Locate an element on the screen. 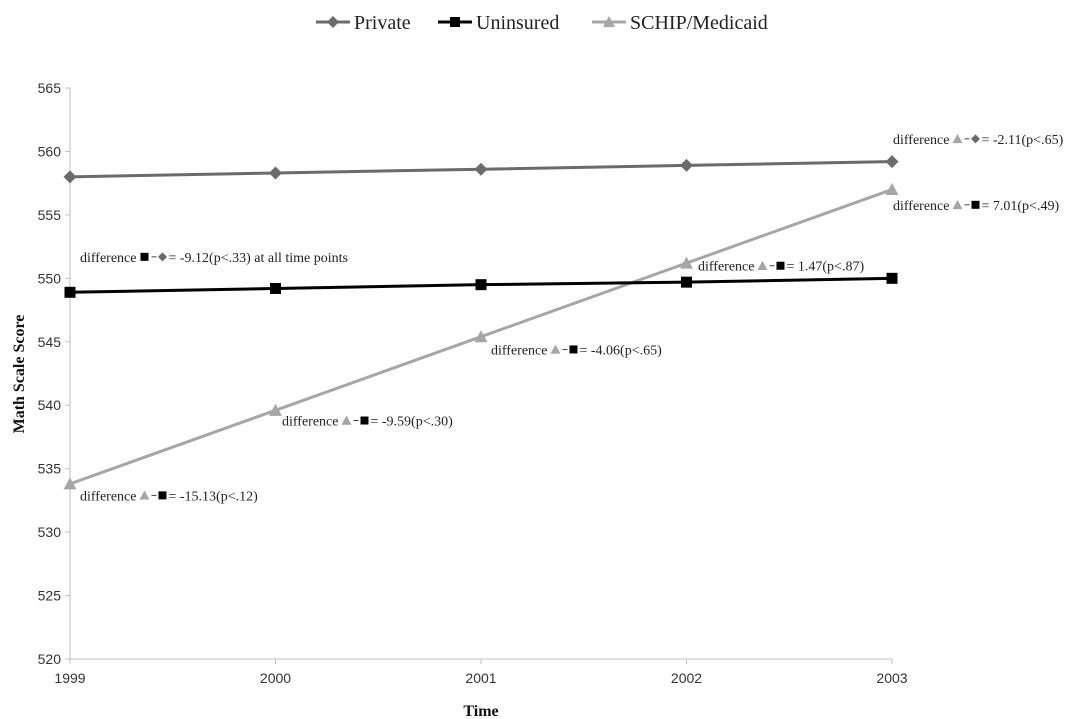 The image size is (1087, 719). x-axis: 1999 2000 2001 2002 2003 is located at coordinates (481, 672).